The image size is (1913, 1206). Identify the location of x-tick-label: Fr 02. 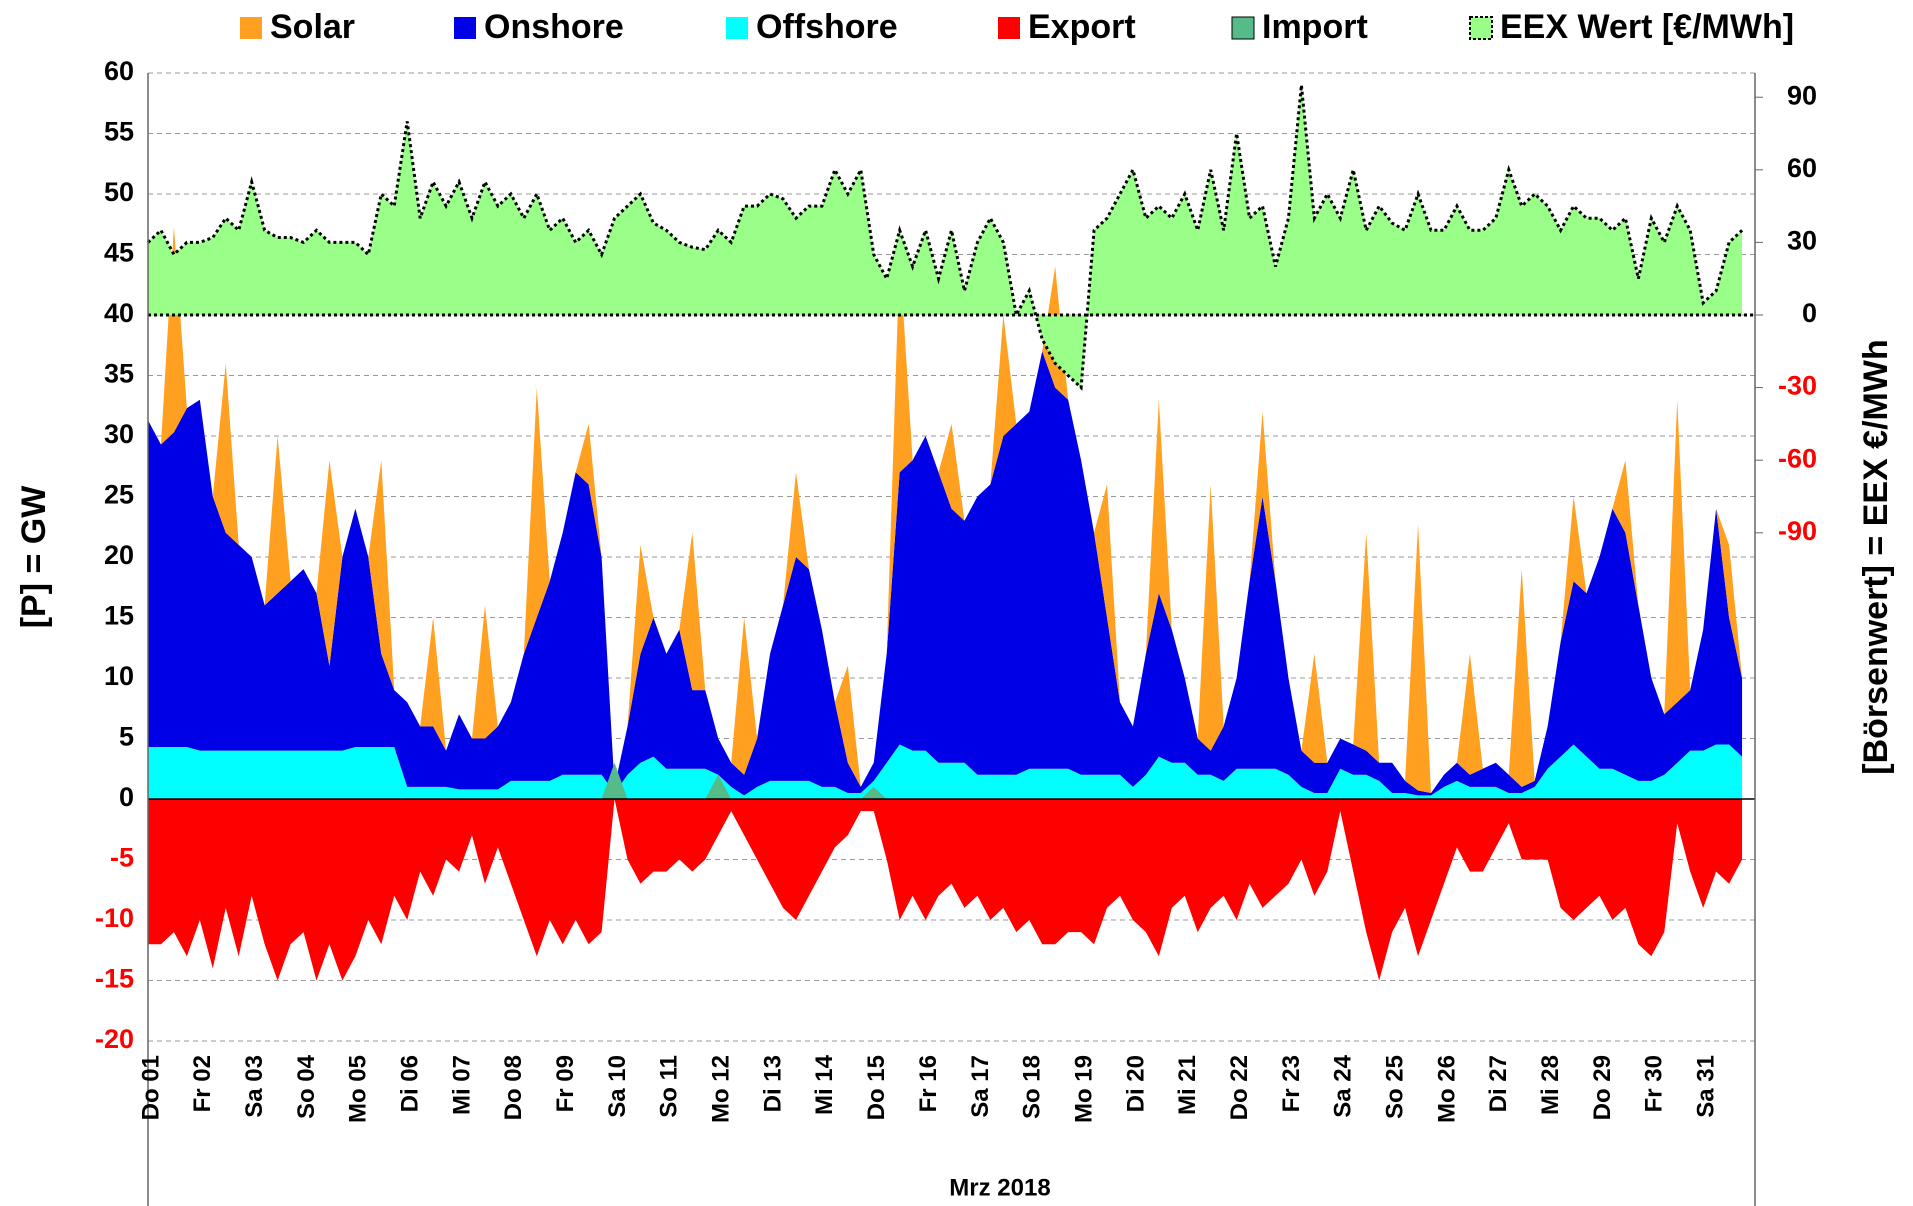
(202, 1083).